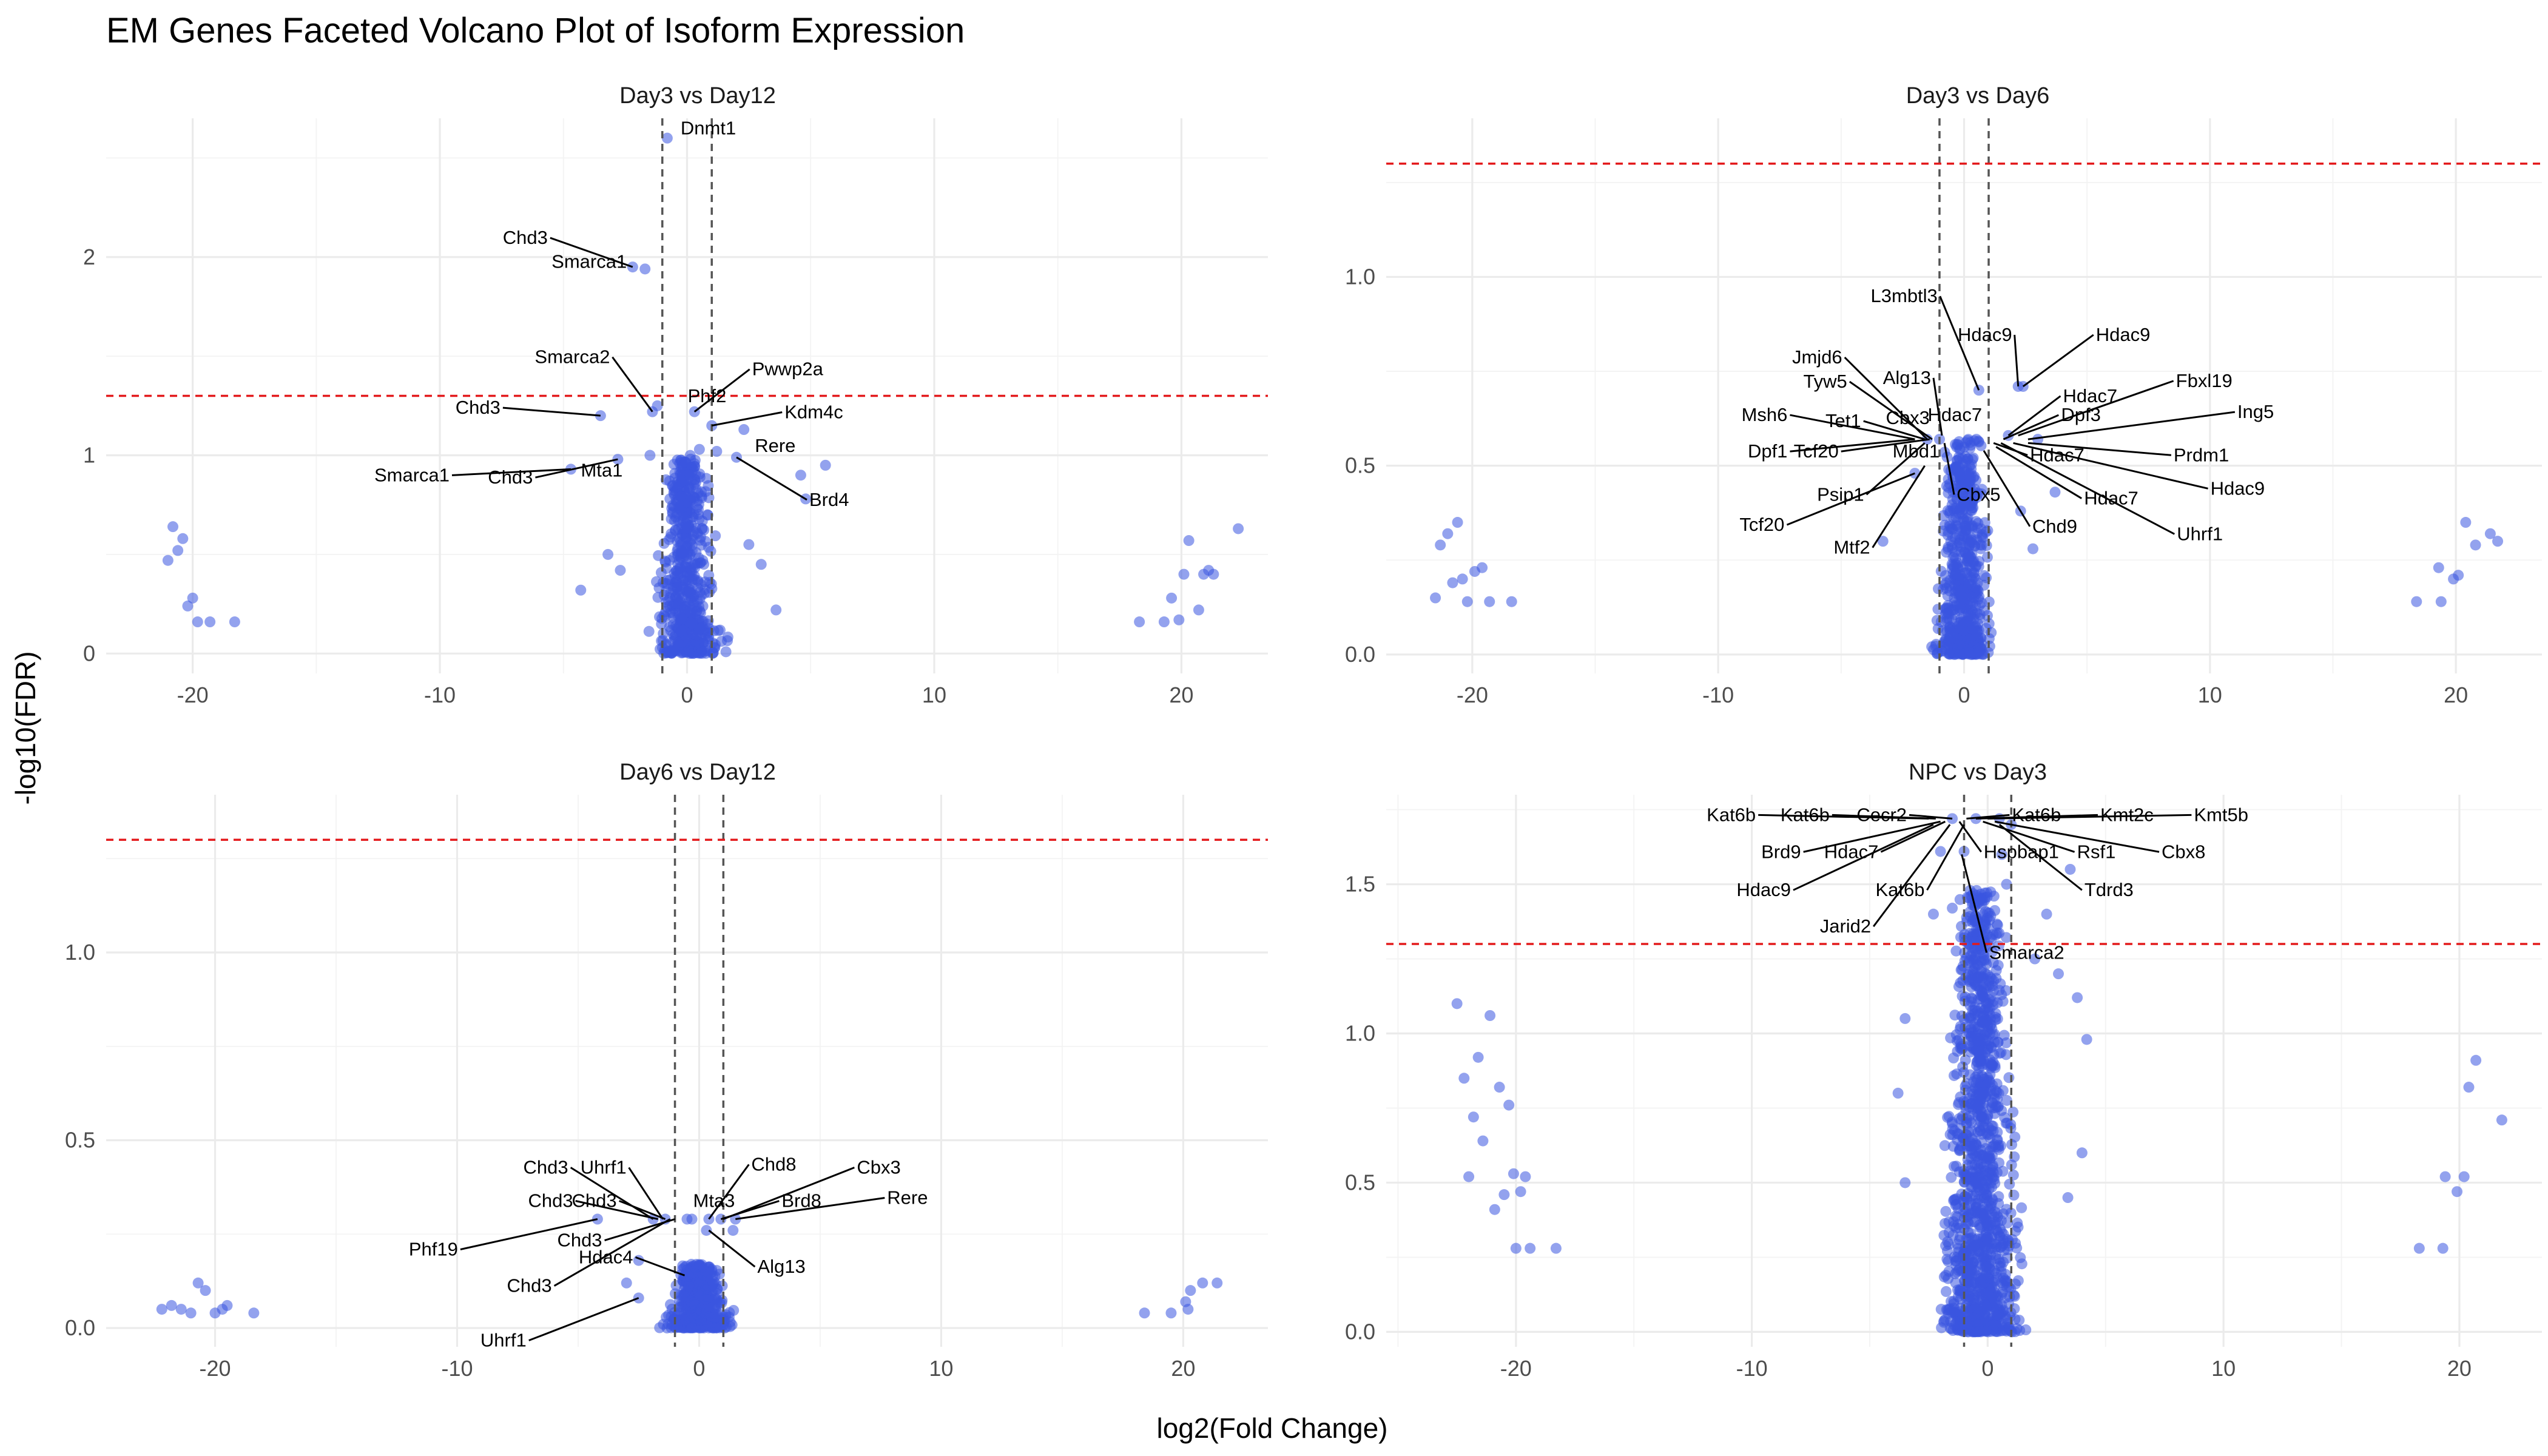 This screenshot has height=1456, width=2548. Describe the element at coordinates (813, 412) in the screenshot. I see `gene-label: Kdm4c` at that location.